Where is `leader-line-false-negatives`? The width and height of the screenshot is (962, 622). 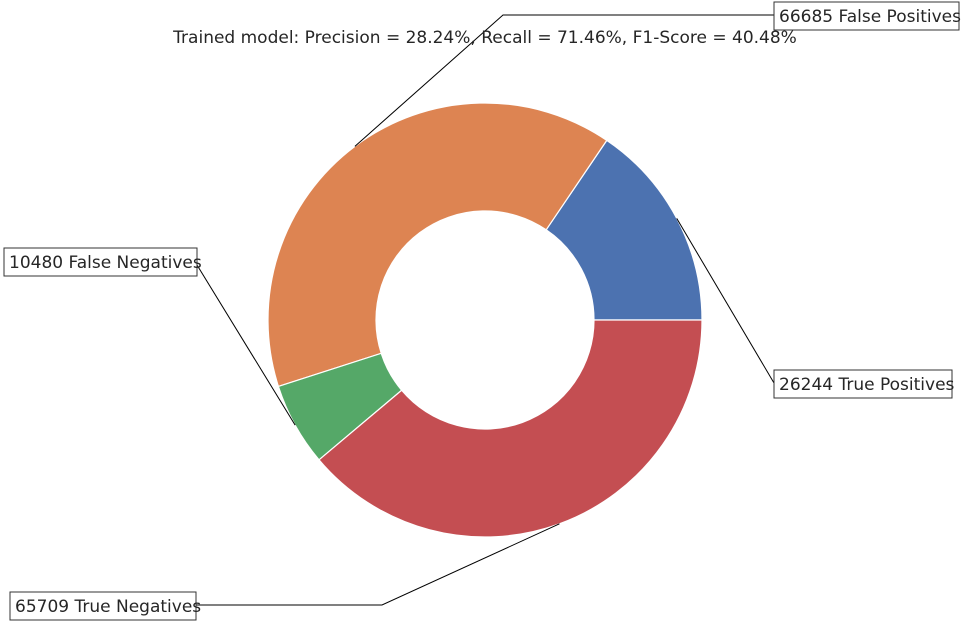 leader-line-false-negatives is located at coordinates (246, 345).